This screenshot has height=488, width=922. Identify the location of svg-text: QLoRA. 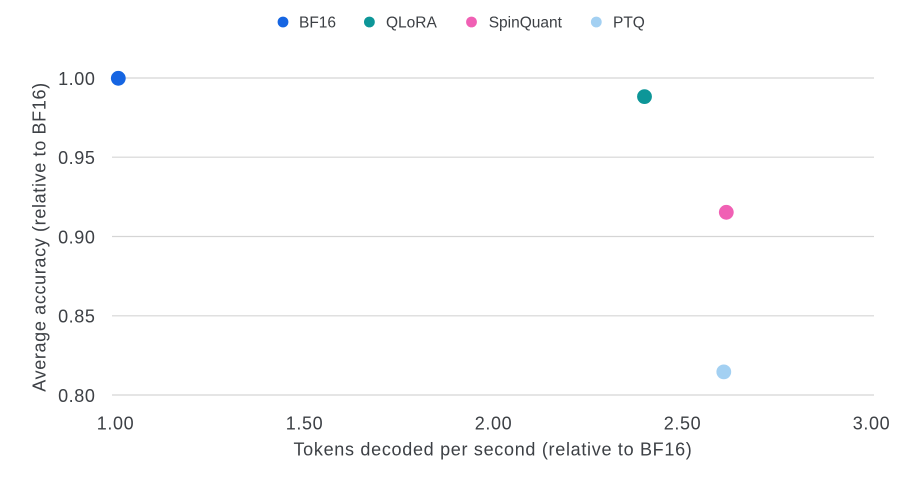
(411, 22).